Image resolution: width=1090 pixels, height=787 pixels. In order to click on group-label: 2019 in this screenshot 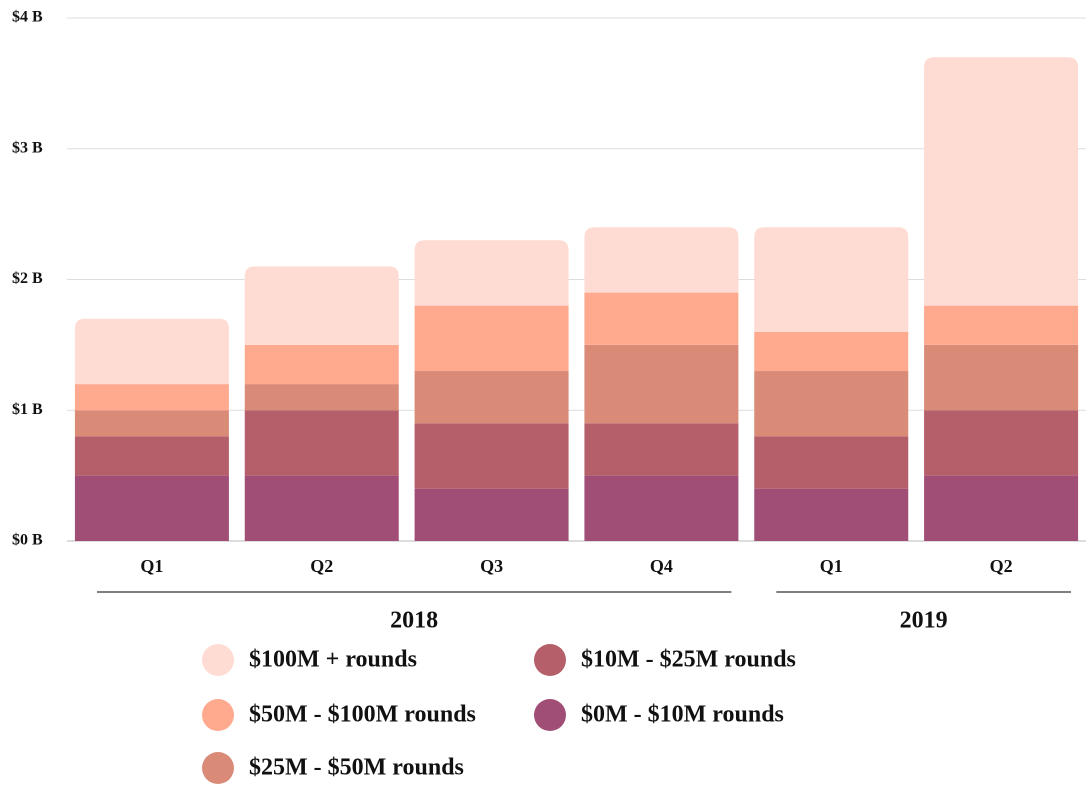, I will do `click(924, 621)`.